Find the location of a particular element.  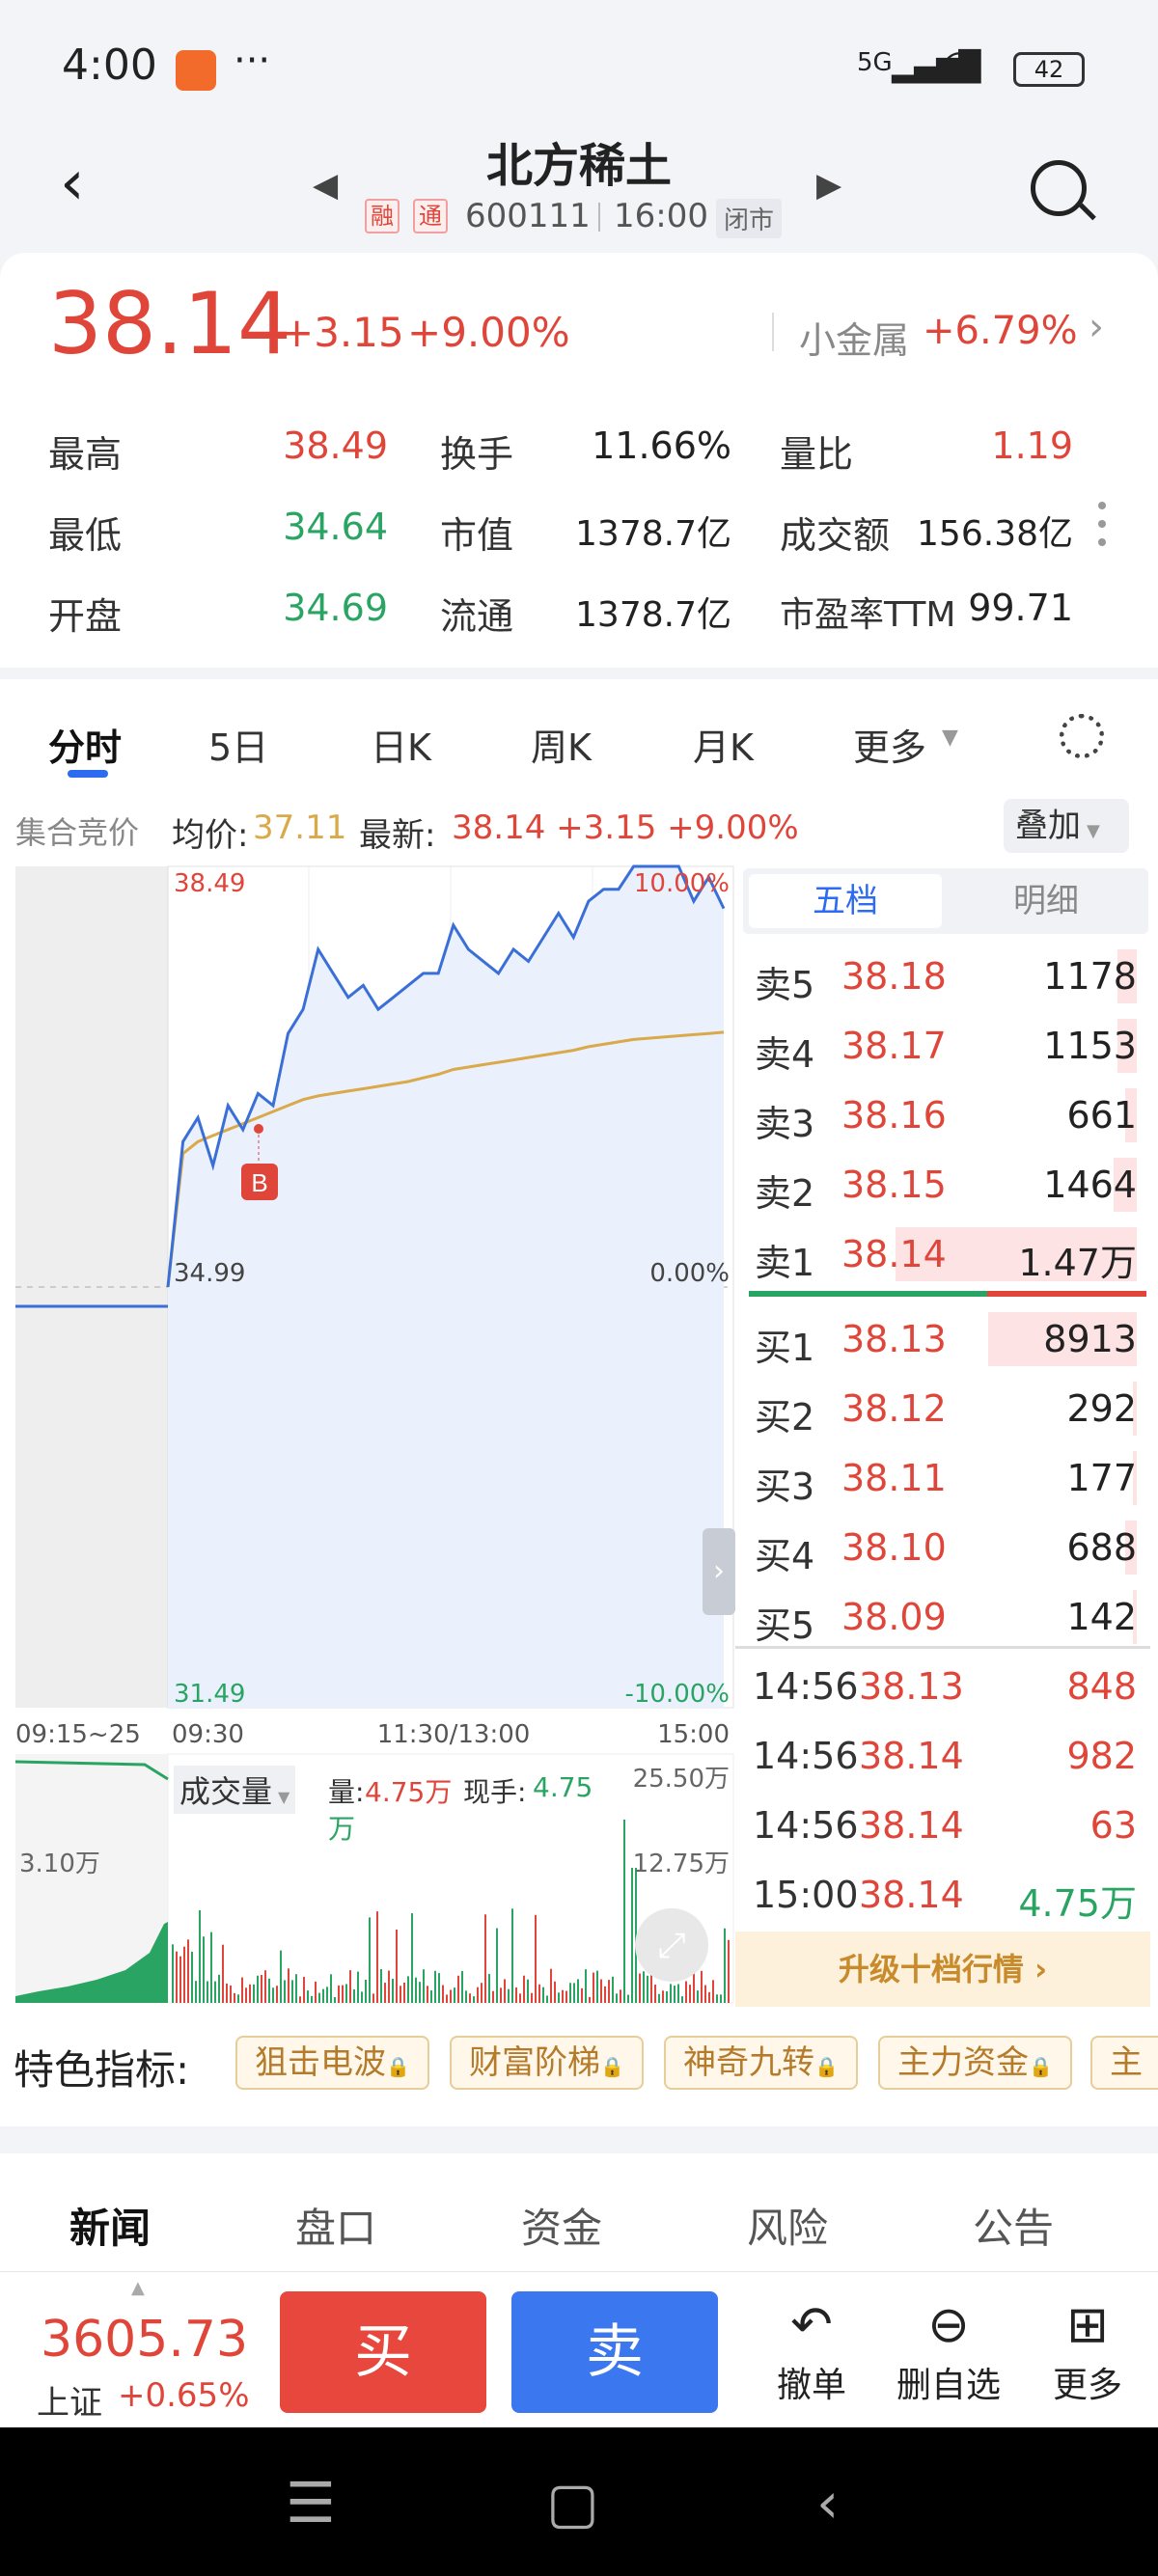

chevron-right-icon: › is located at coordinates (1096, 327).